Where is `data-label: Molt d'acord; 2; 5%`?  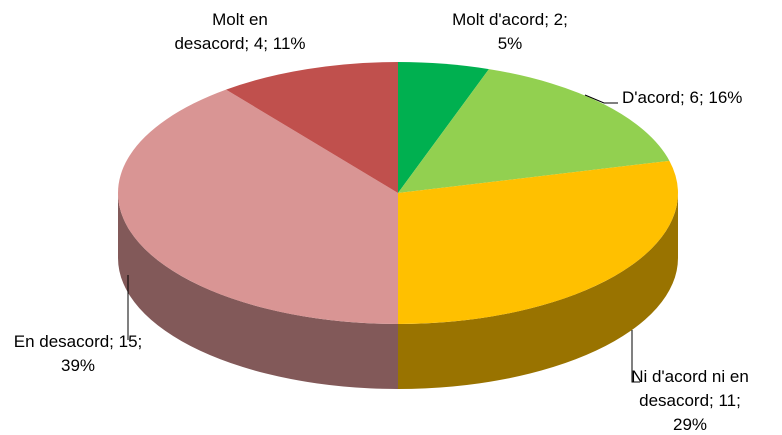 data-label: Molt d'acord; 2; 5% is located at coordinates (510, 31).